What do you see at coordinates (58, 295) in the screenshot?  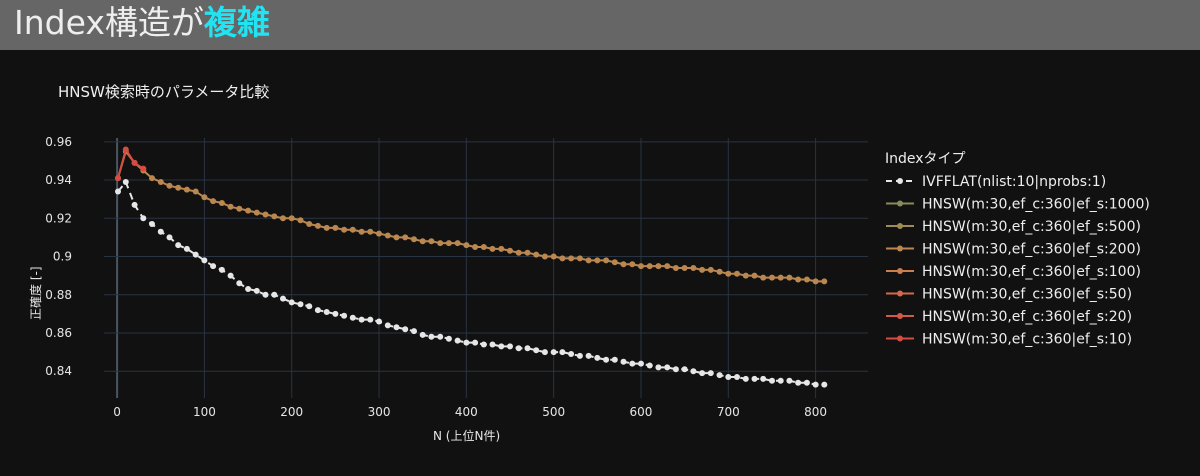 I see `y-tick-label: 0.88` at bounding box center [58, 295].